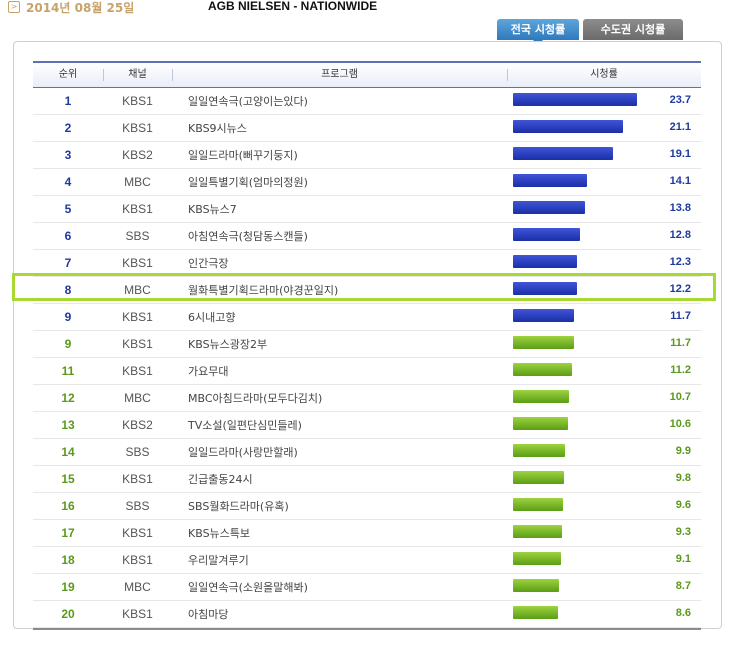 This screenshot has width=730, height=651. What do you see at coordinates (68, 209) in the screenshot?
I see `rank-cell: 5` at bounding box center [68, 209].